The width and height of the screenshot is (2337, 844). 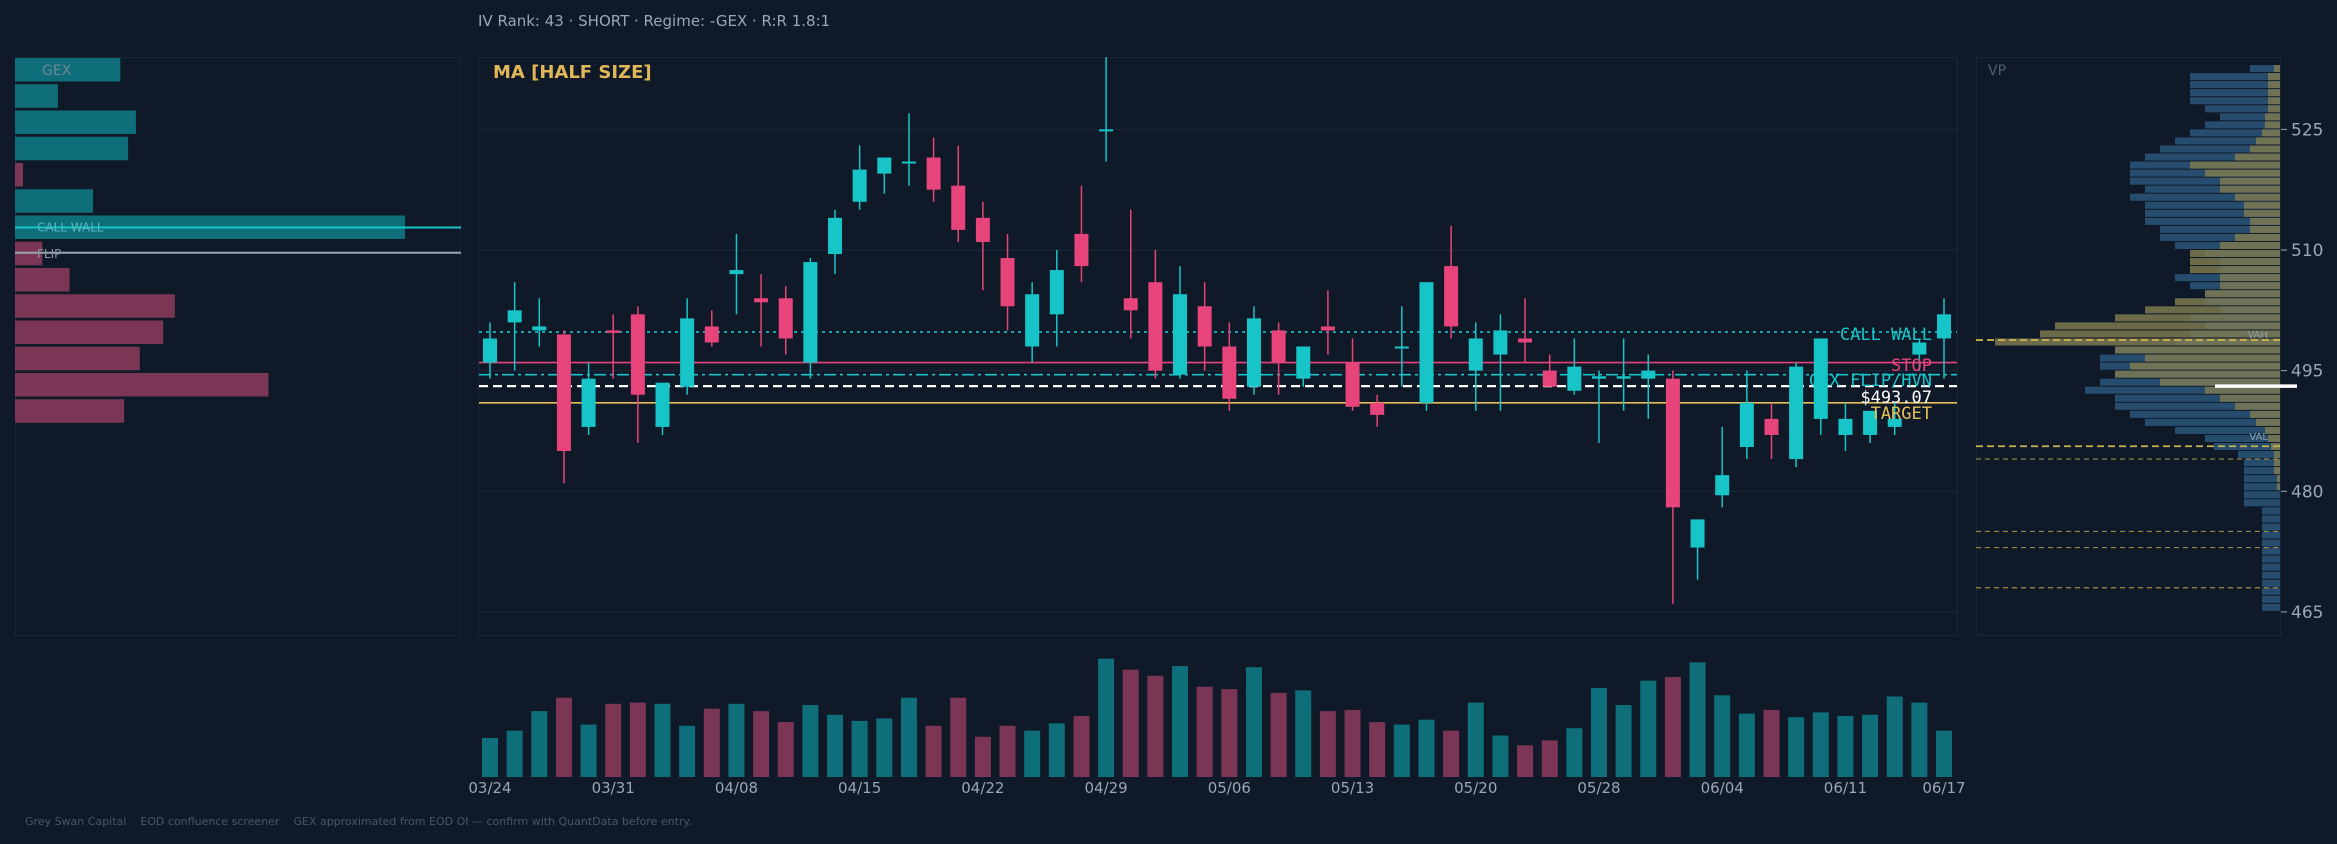 What do you see at coordinates (57, 71) in the screenshot?
I see `gex-panel-label: GEX` at bounding box center [57, 71].